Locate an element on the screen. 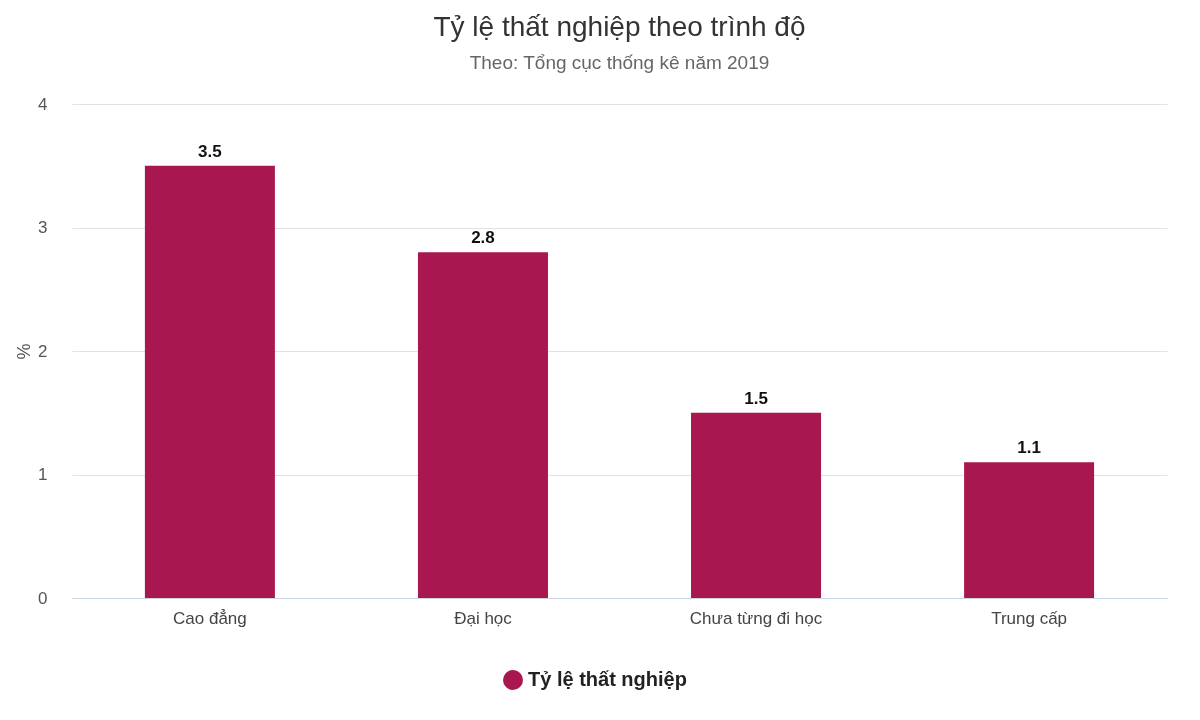 This screenshot has width=1200, height=720. chart-title: Tỷ lệ thất nghiệp theo trình độ is located at coordinates (619, 26).